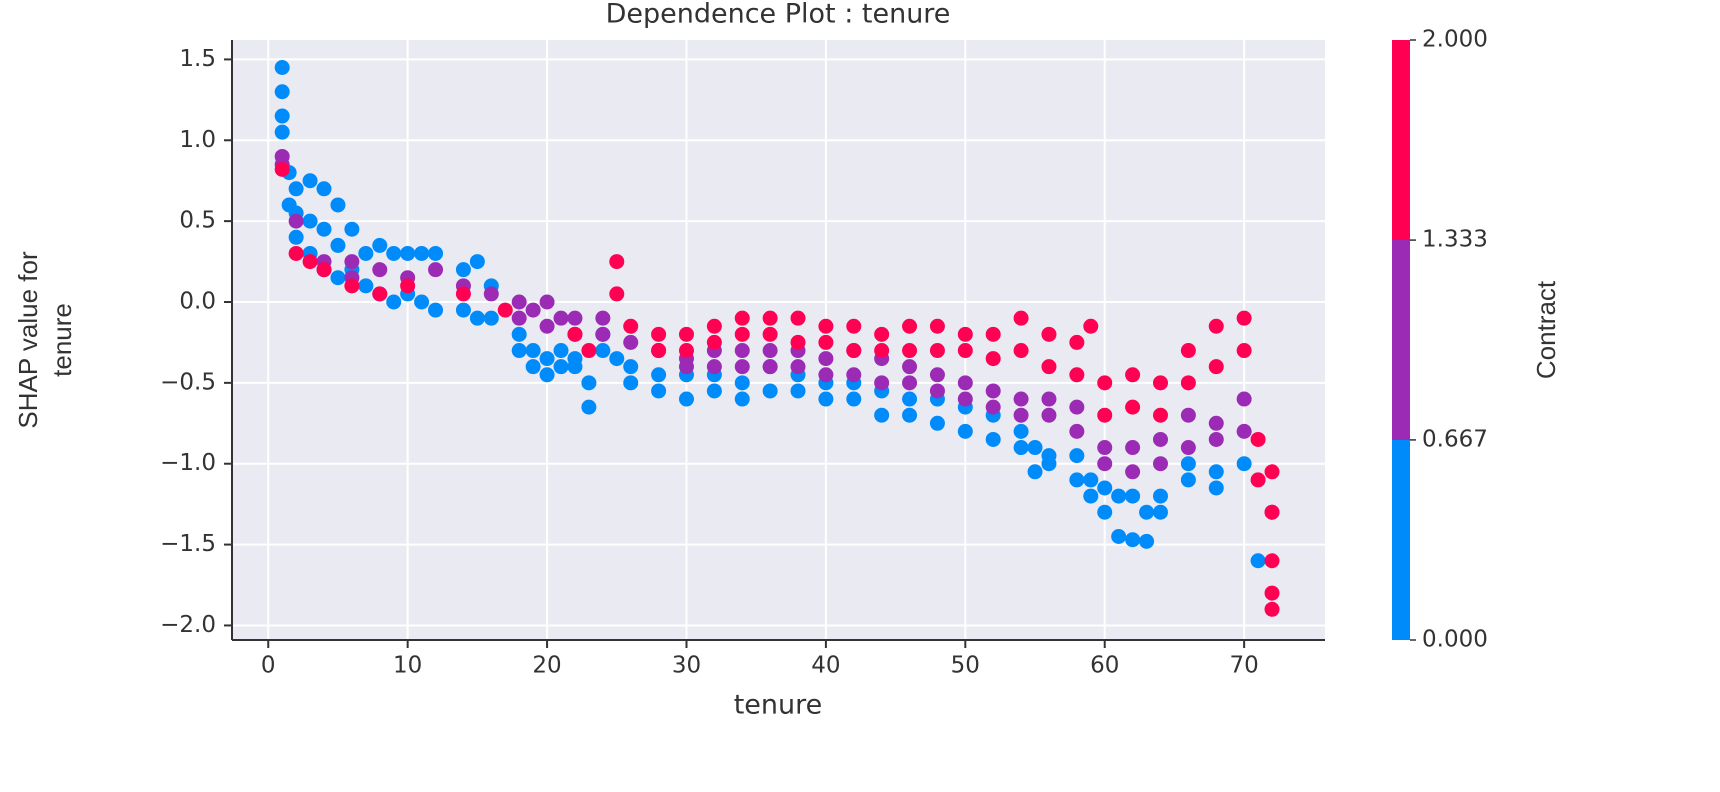 The width and height of the screenshot is (1720, 792). Describe the element at coordinates (1455, 240) in the screenshot. I see `colorbar-tick-label: 1.333` at that location.